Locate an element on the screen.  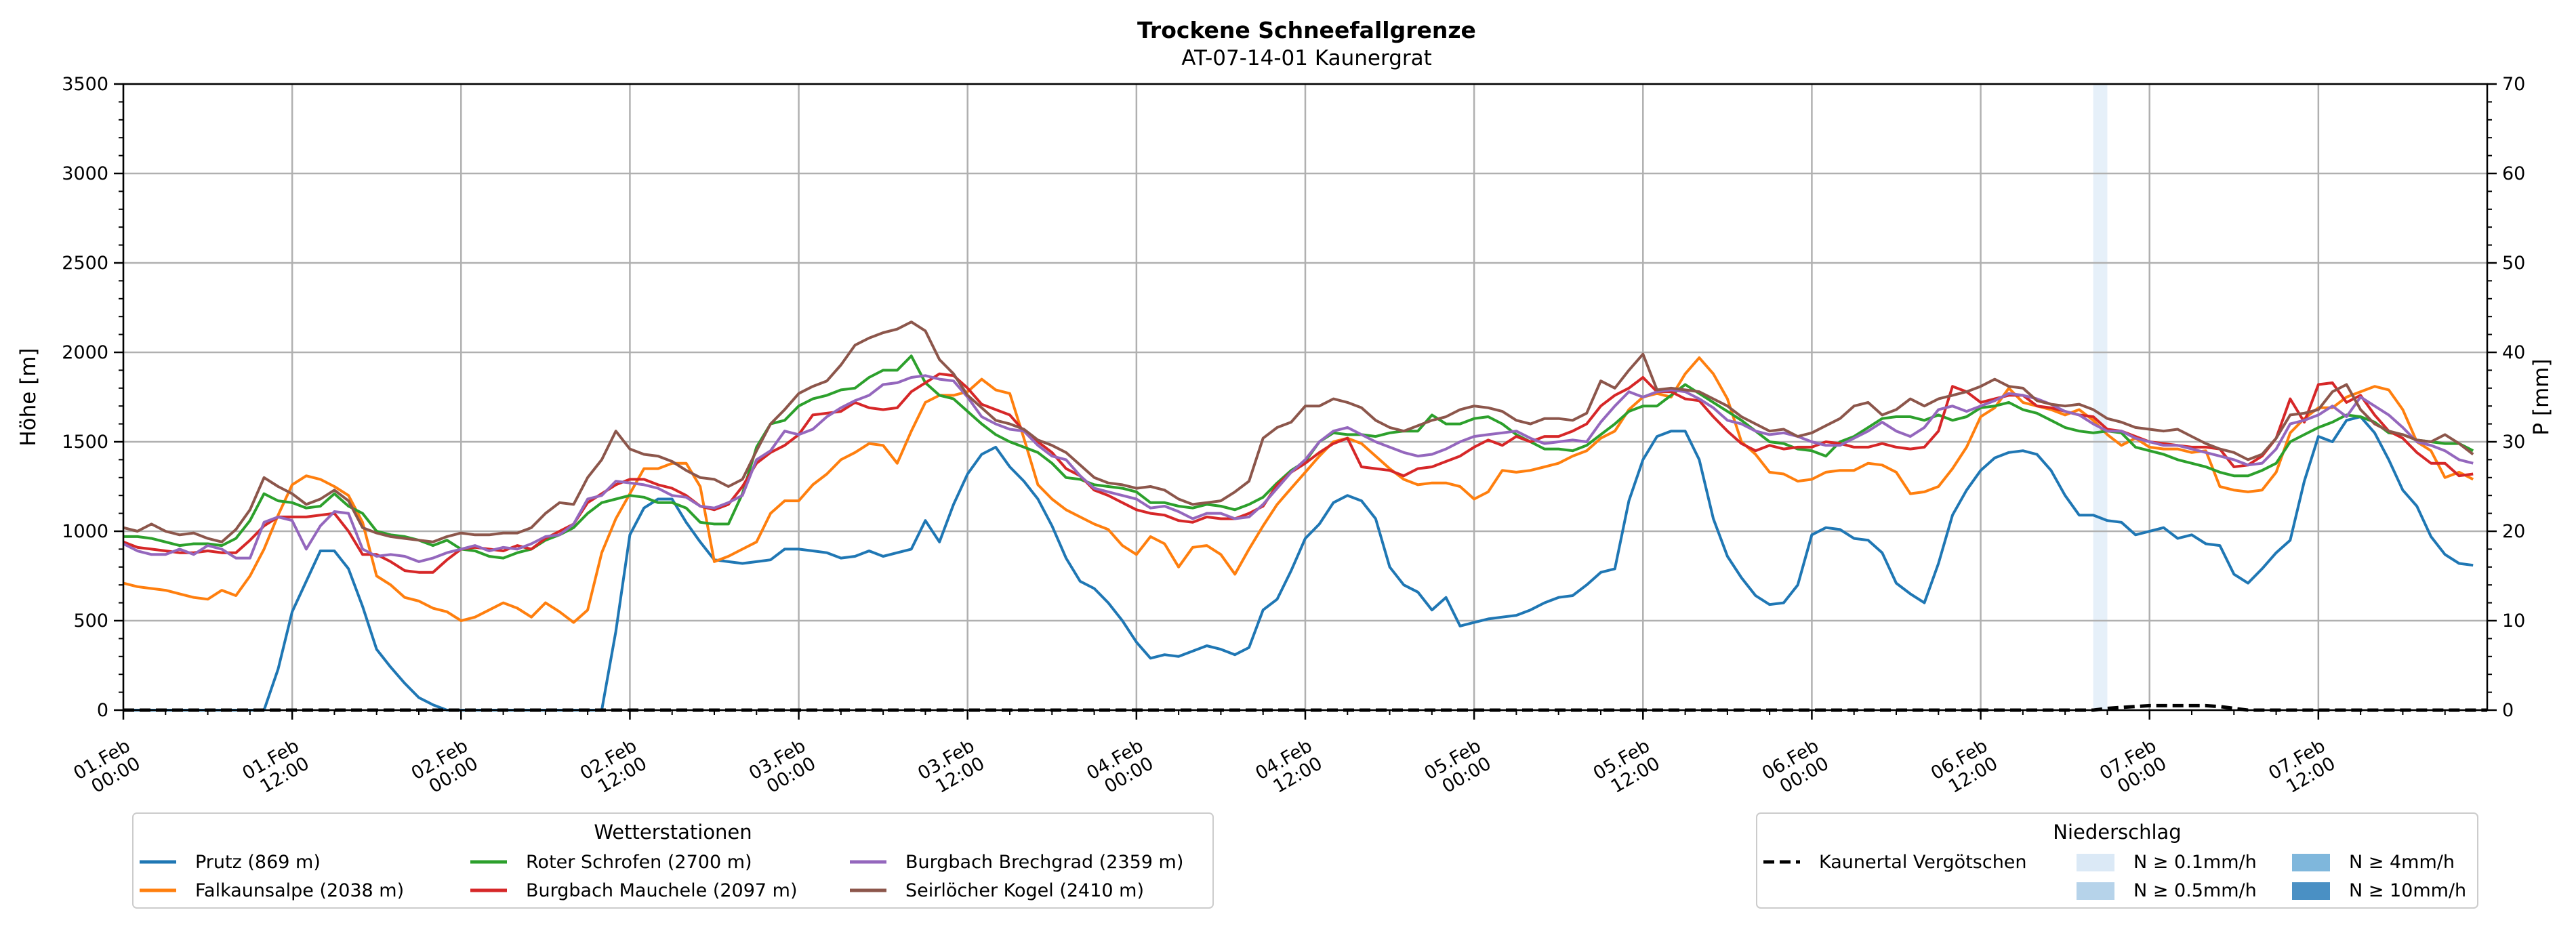
legend-precip-label-2: N ≥ 4mm/h is located at coordinates (2402, 862).